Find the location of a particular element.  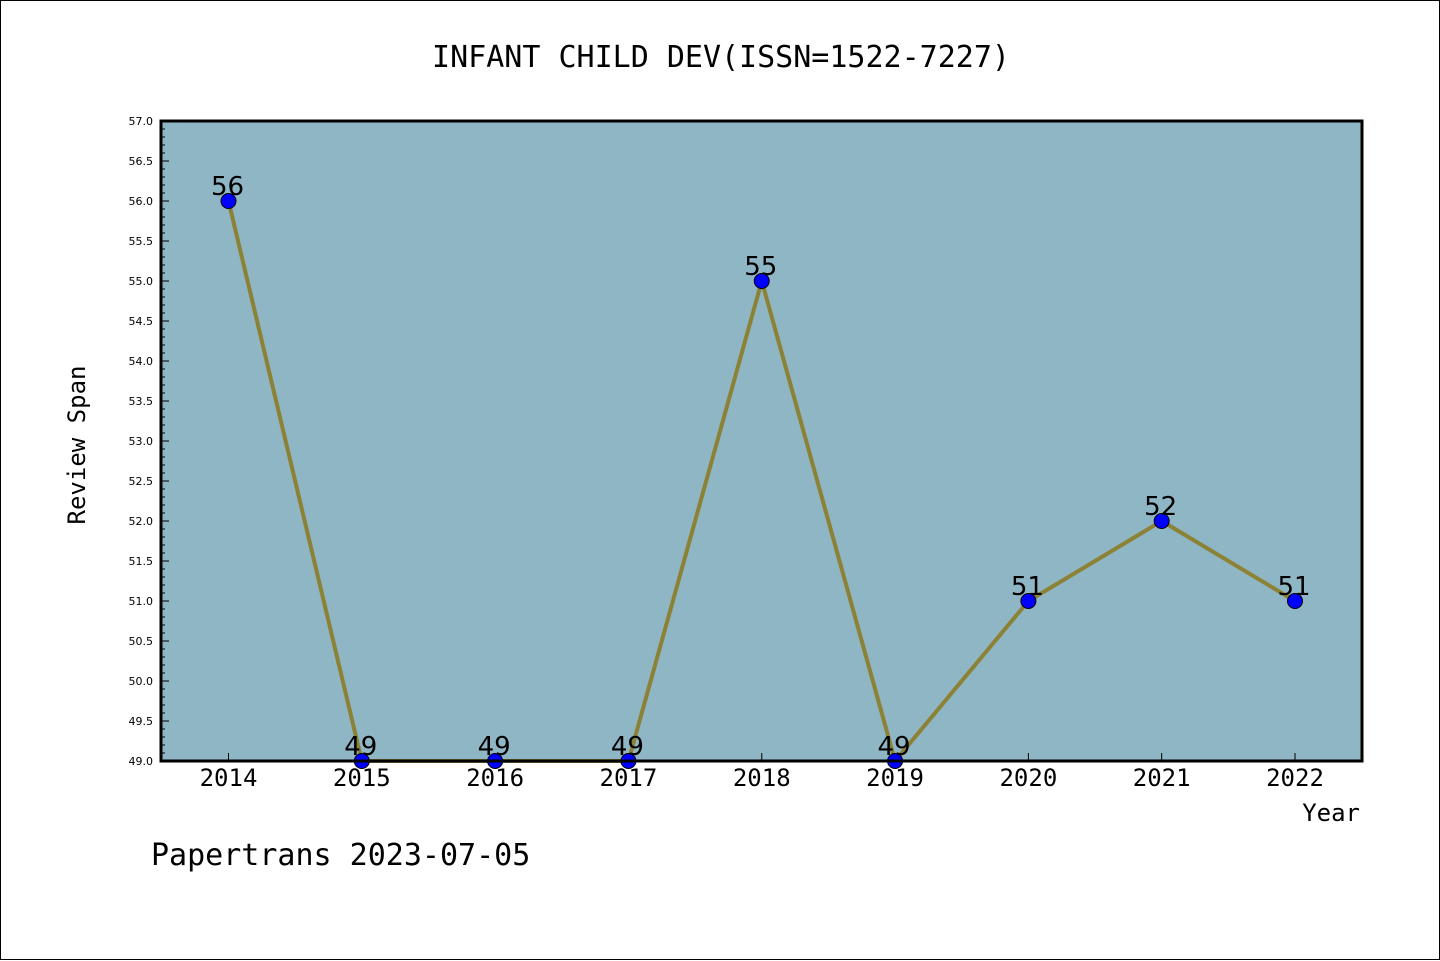

data-label: 52 is located at coordinates (1160, 507).